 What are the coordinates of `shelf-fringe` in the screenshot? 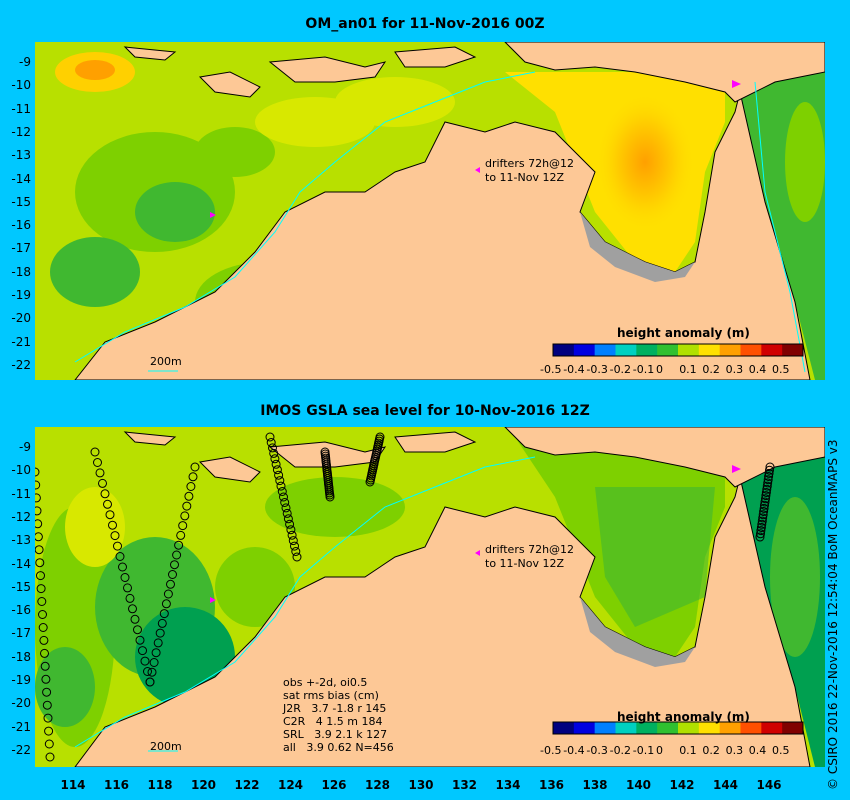 It's located at (637, 247).